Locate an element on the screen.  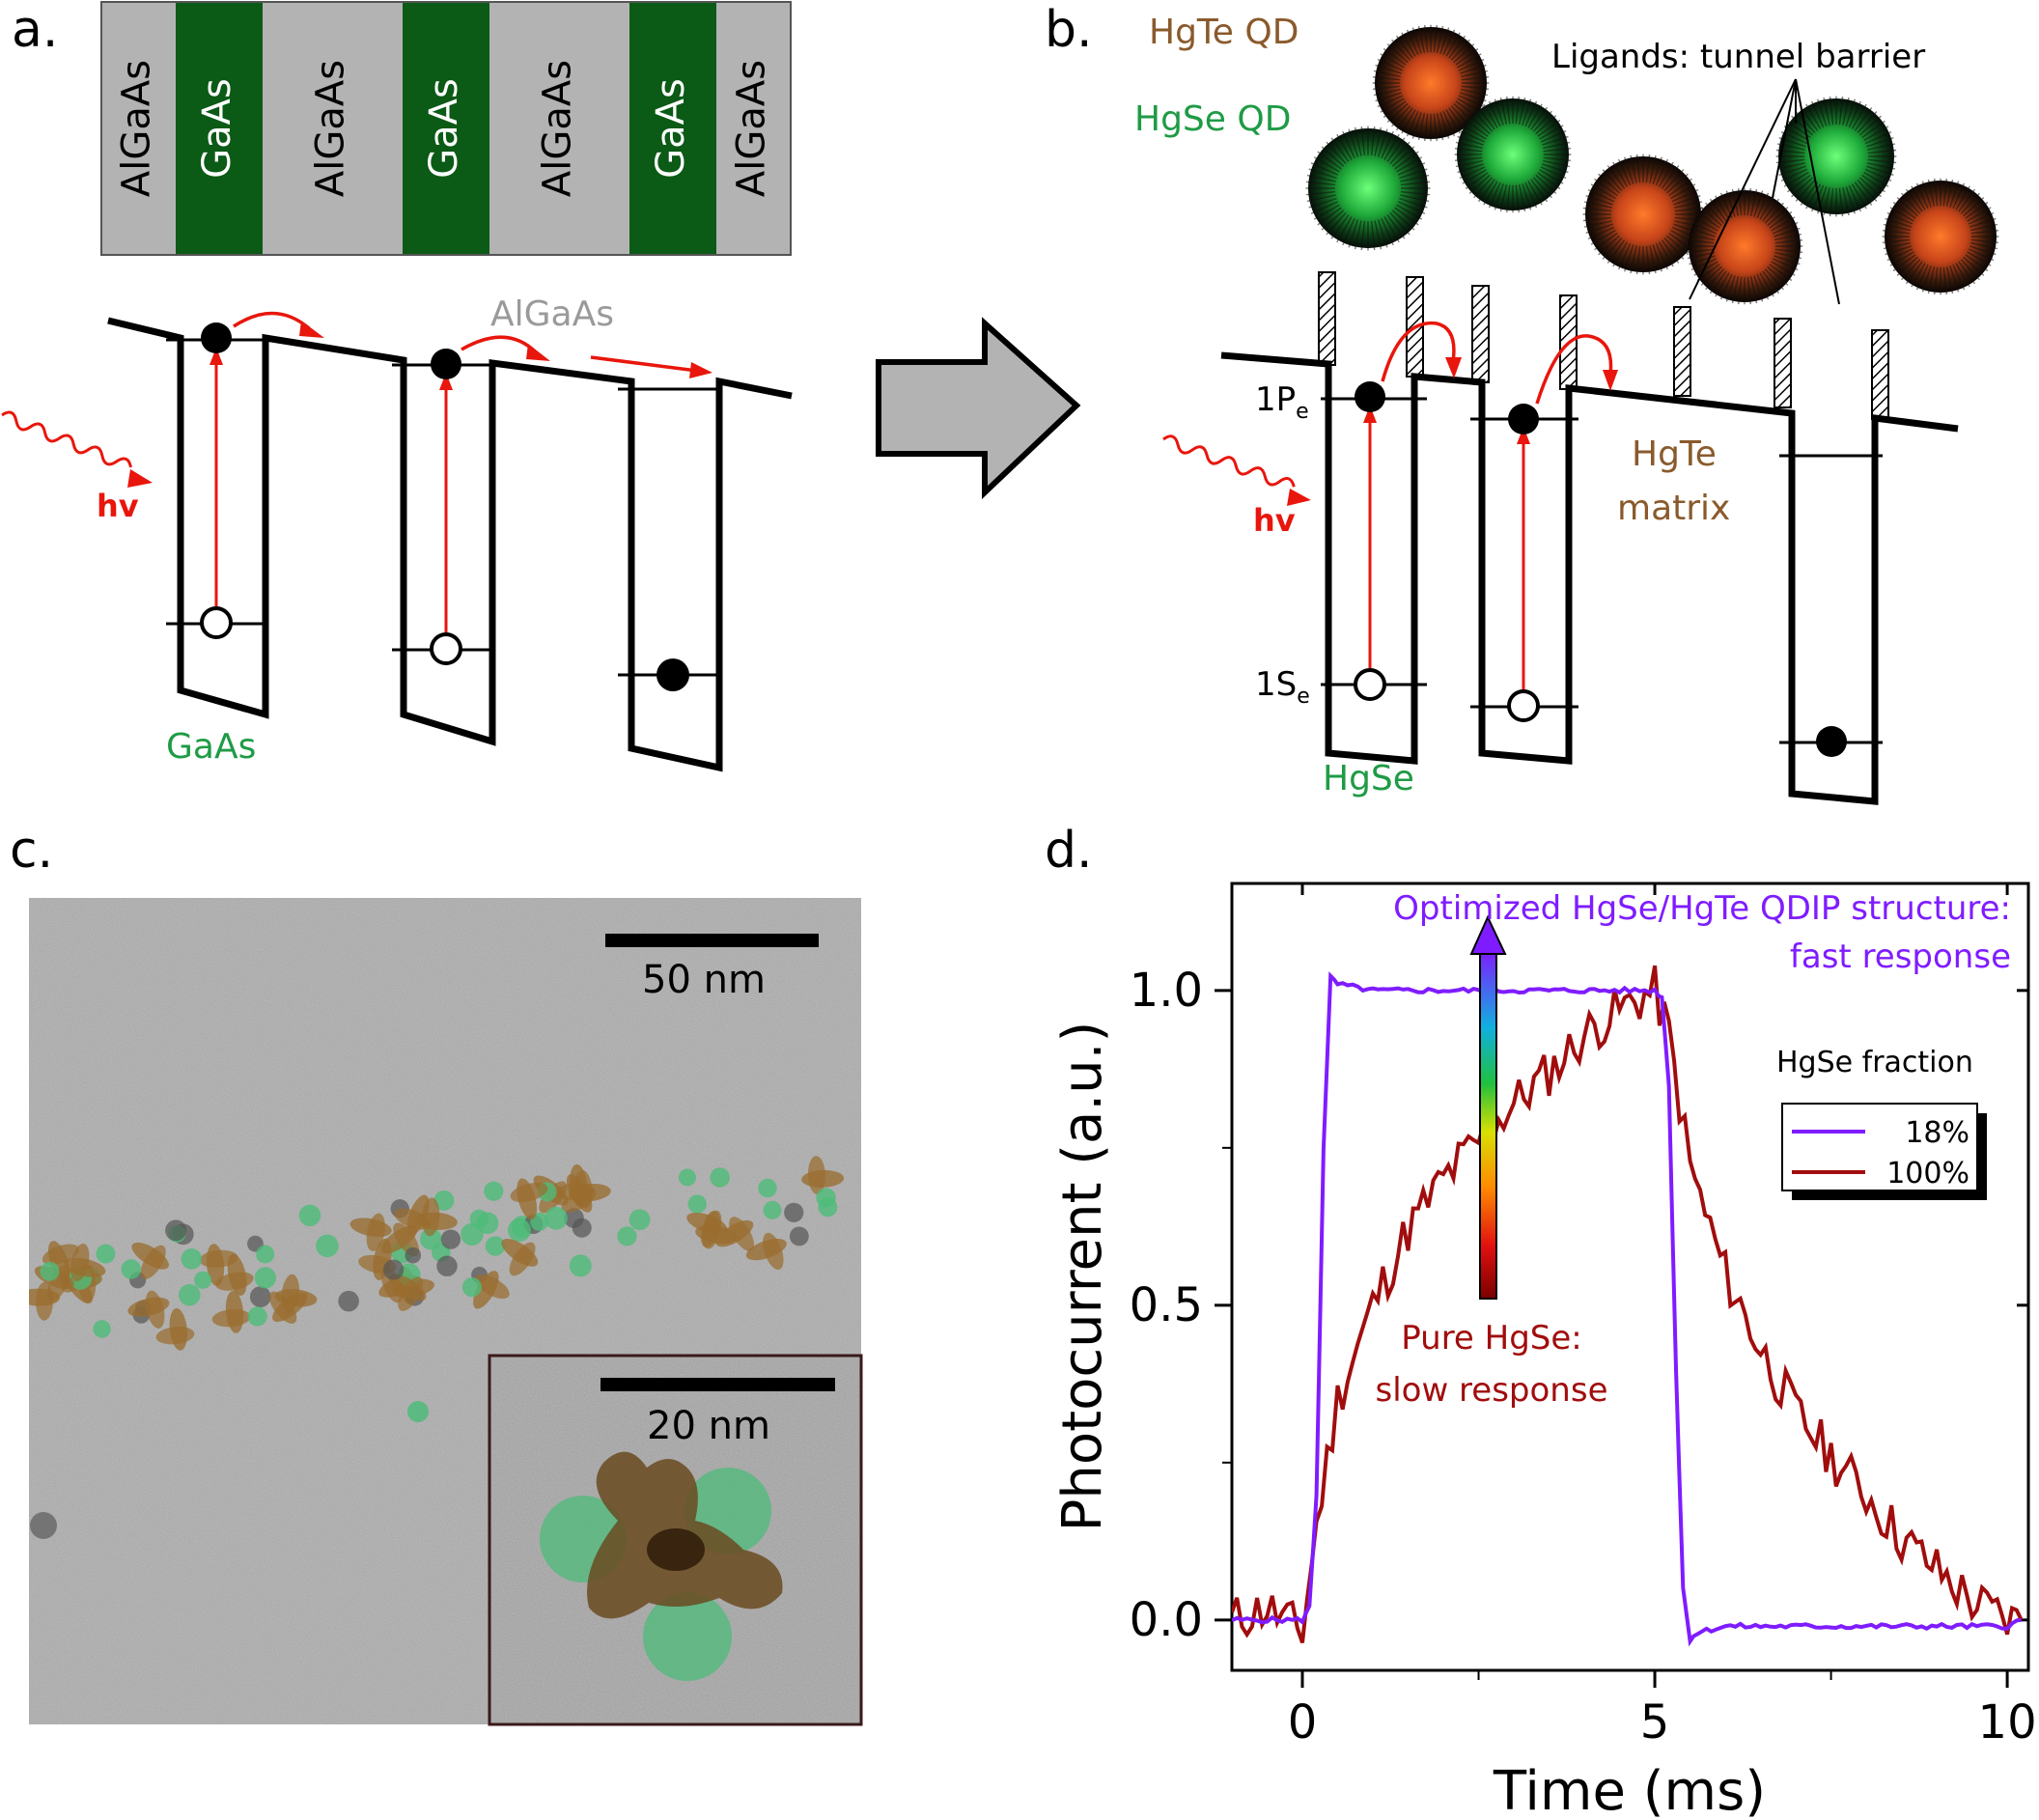
layer-stack: AlGaAs GaAs AlGaAs GaAs AlGaAs GaAs AlGaAs is located at coordinates (446, 128).